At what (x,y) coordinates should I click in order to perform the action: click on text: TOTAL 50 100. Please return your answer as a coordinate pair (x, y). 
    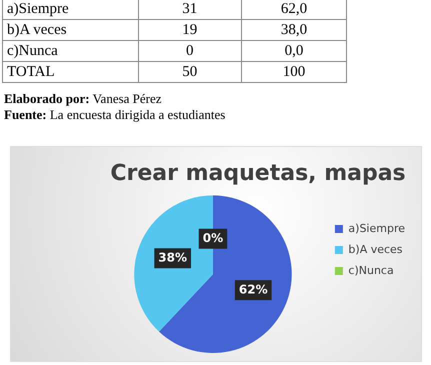
    Looking at the image, I should click on (156, 72).